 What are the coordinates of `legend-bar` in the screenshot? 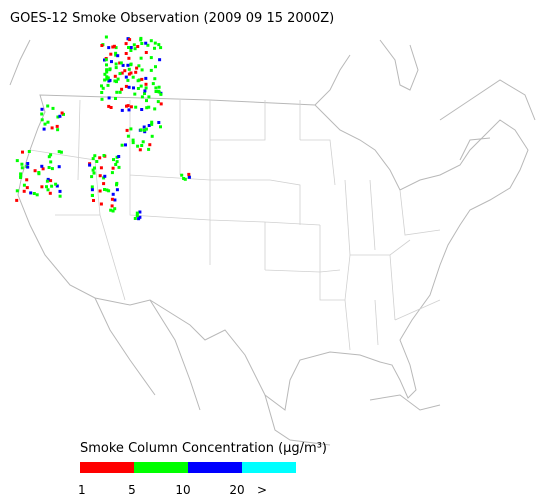 It's located at (188, 467).